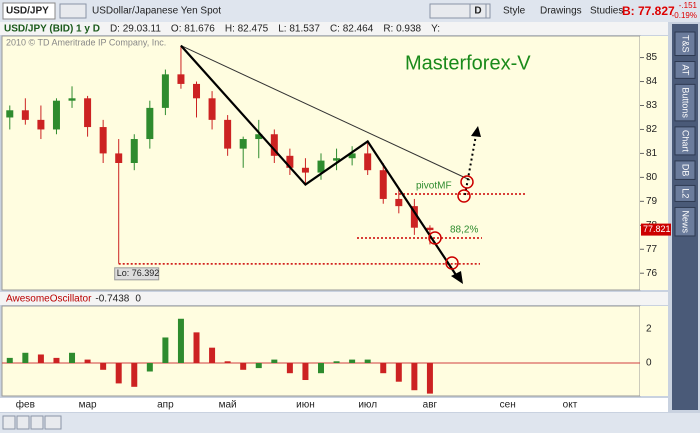 This screenshot has width=700, height=433. I want to click on zoom-out-btn, so click(37, 422).